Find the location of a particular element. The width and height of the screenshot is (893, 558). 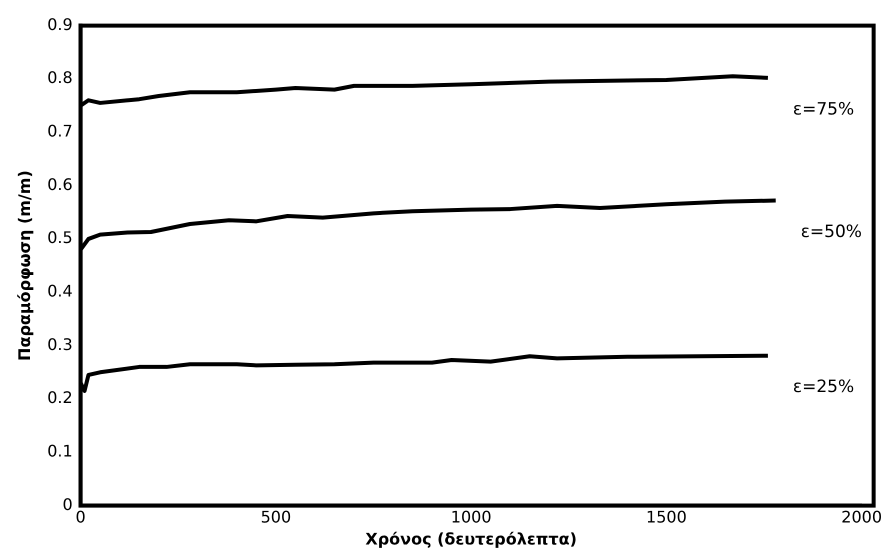

x-tick-label: 0 is located at coordinates (81, 516).